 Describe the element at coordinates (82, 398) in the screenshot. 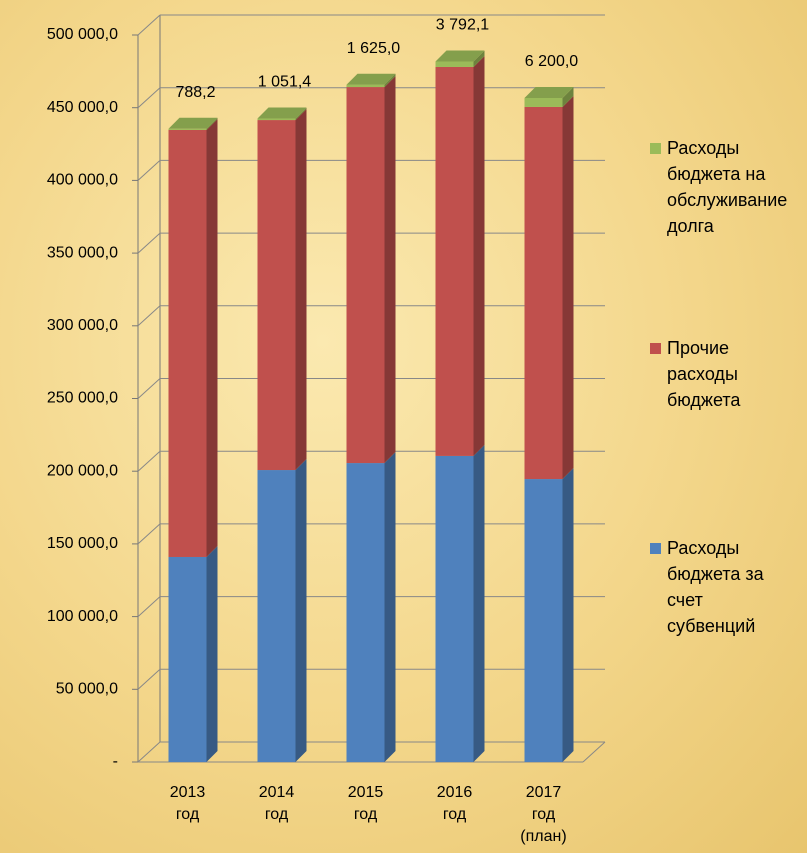

I see `y-tick-label: 250 000,0` at that location.